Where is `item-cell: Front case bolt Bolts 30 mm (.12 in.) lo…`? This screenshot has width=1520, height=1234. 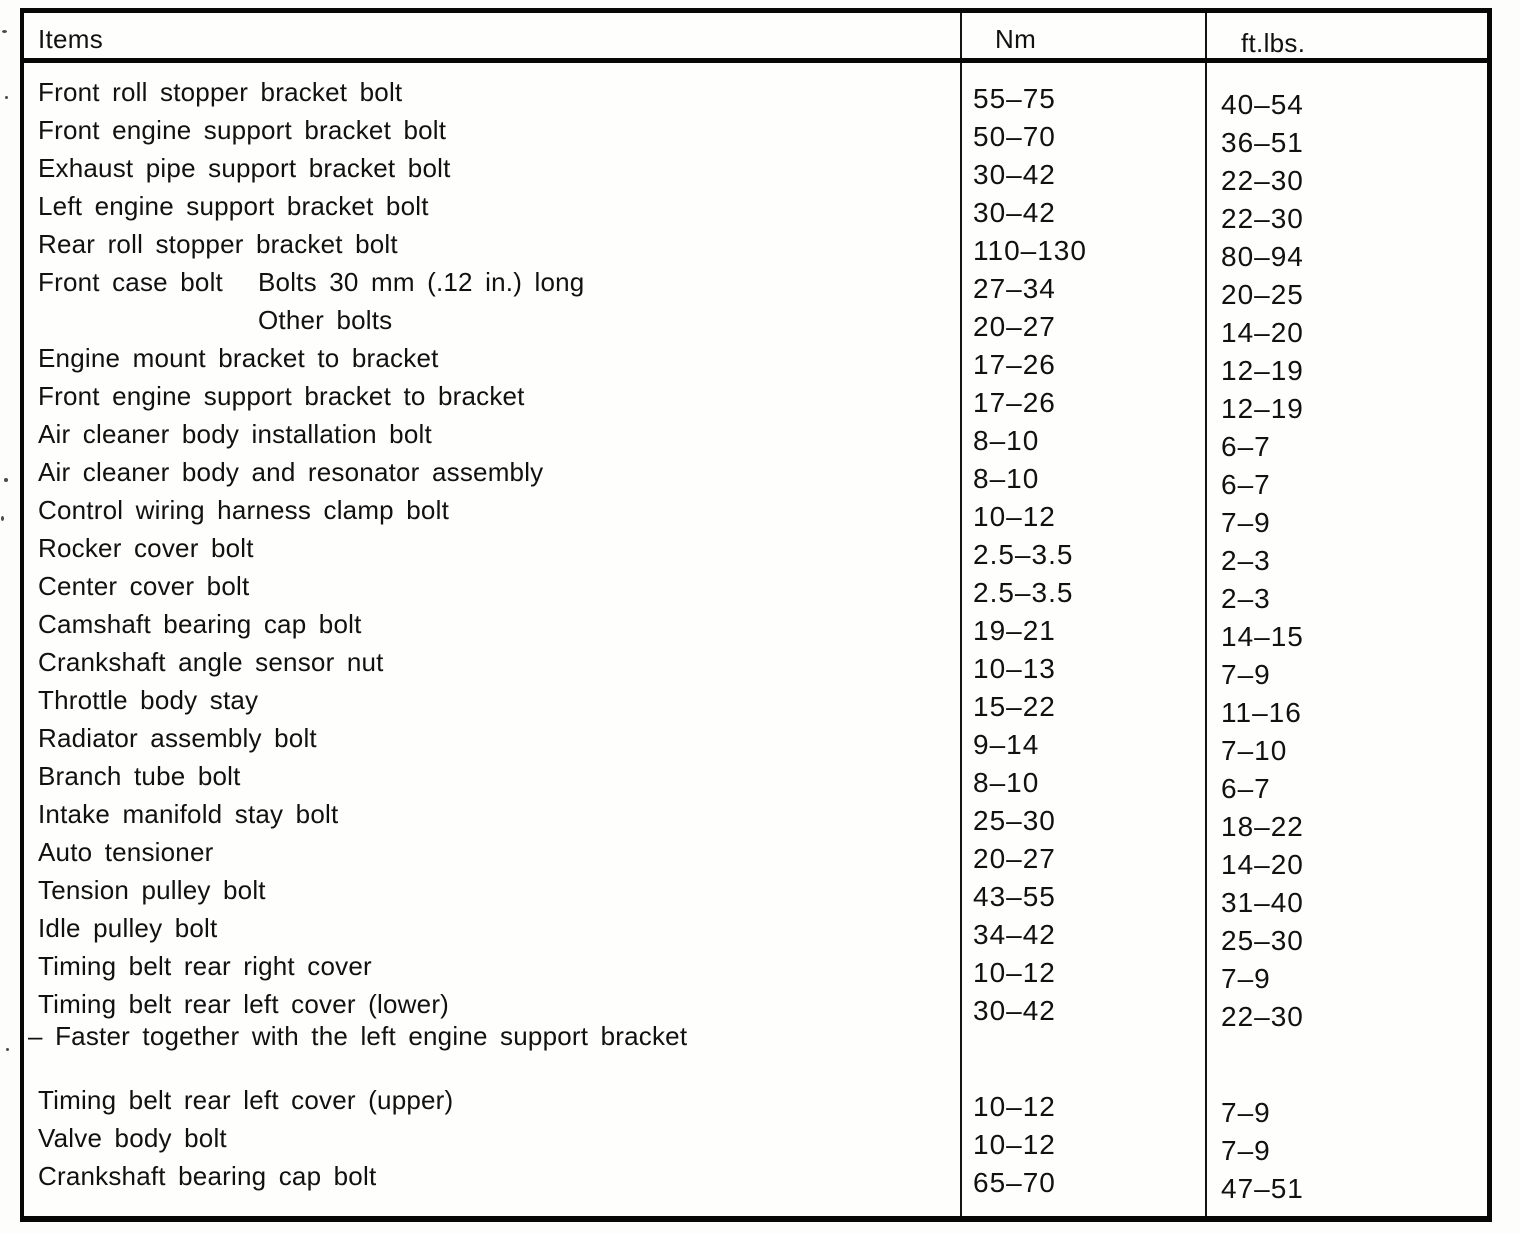
item-cell: Front case bolt Bolts 30 mm (.12 in.) lo… is located at coordinates (493, 282).